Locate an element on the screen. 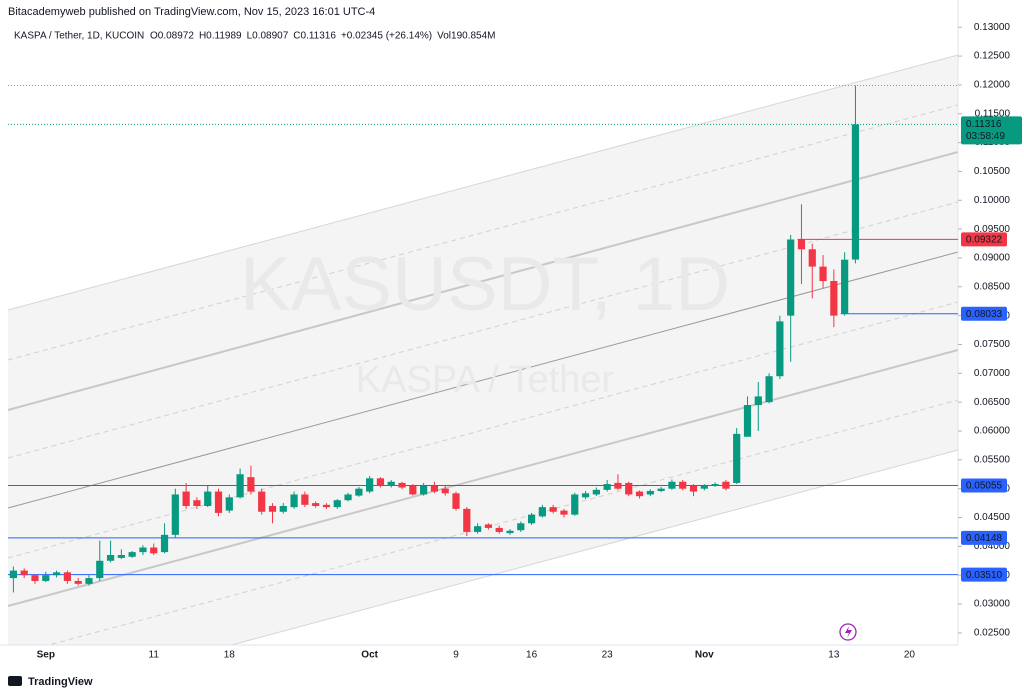  logo is located at coordinates (15, 681).